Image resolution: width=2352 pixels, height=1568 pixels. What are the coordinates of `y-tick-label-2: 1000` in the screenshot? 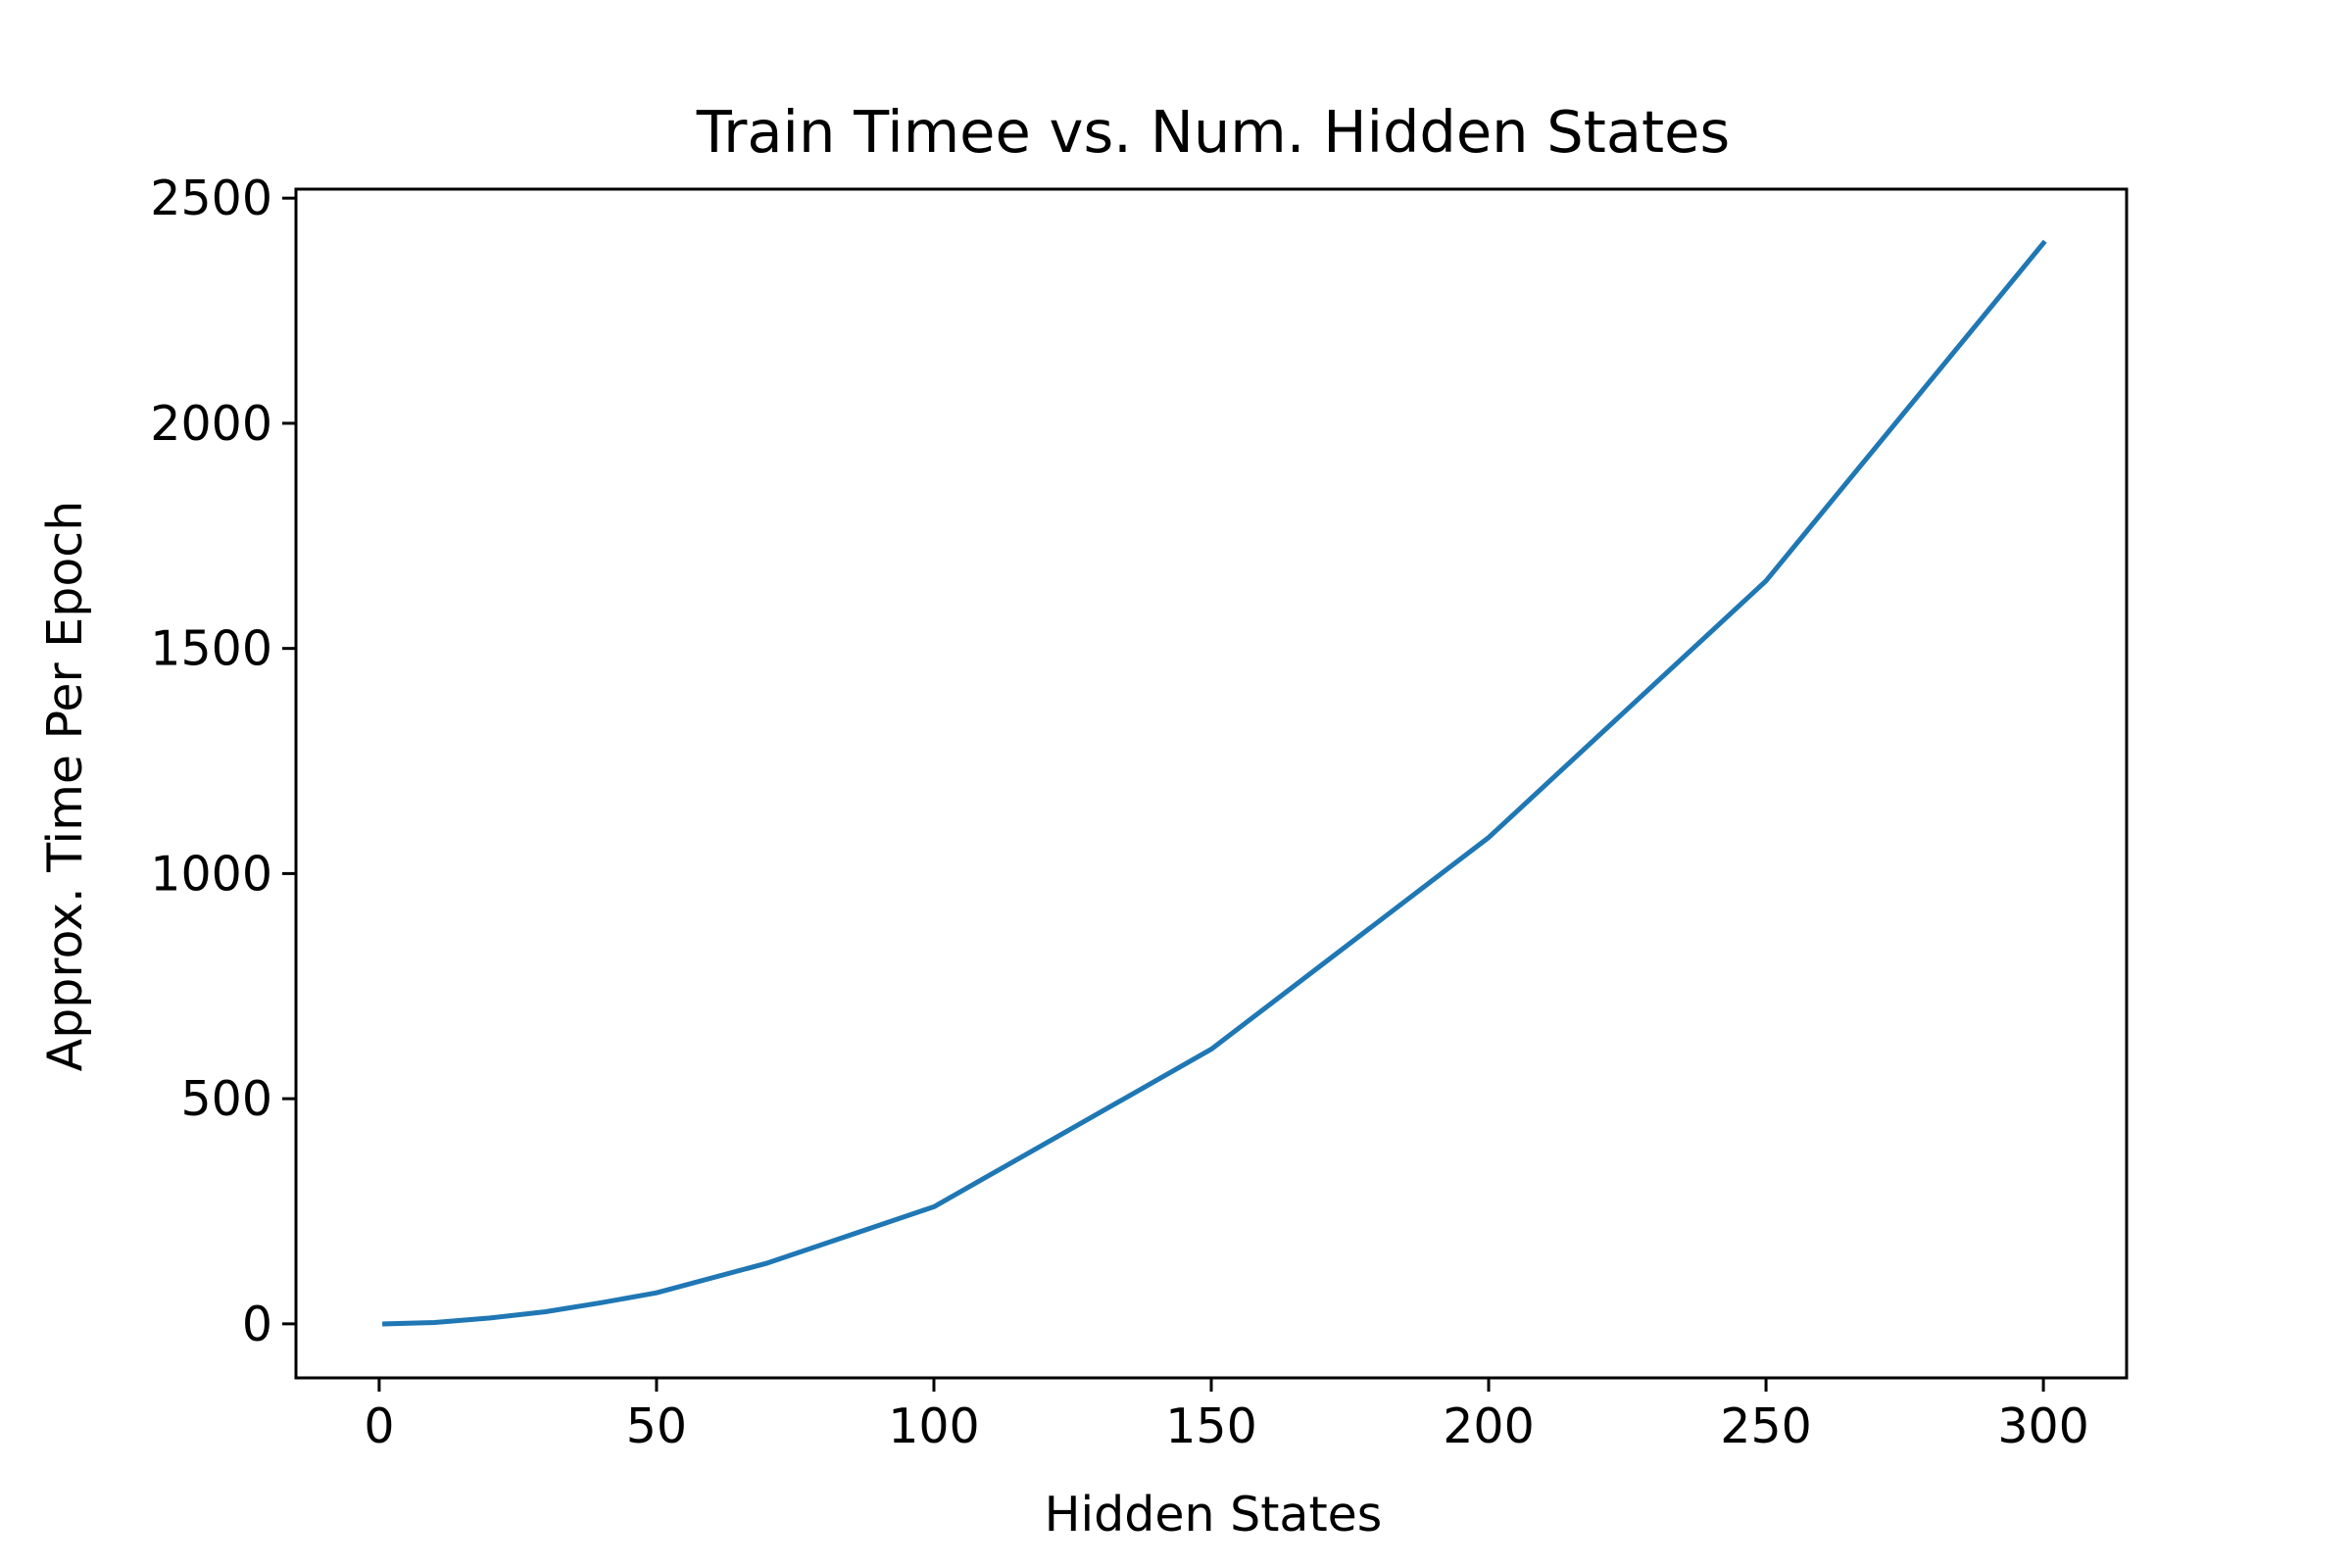 It's located at (211, 874).